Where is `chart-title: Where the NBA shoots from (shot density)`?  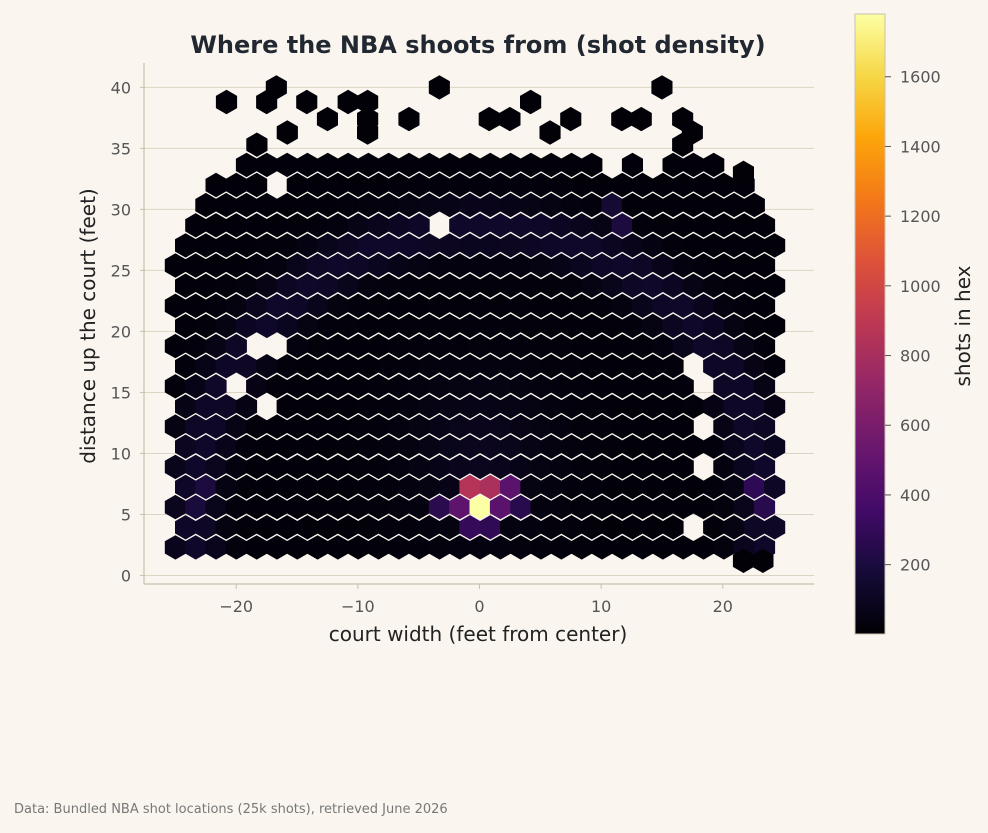 chart-title: Where the NBA shoots from (shot density) is located at coordinates (477, 45).